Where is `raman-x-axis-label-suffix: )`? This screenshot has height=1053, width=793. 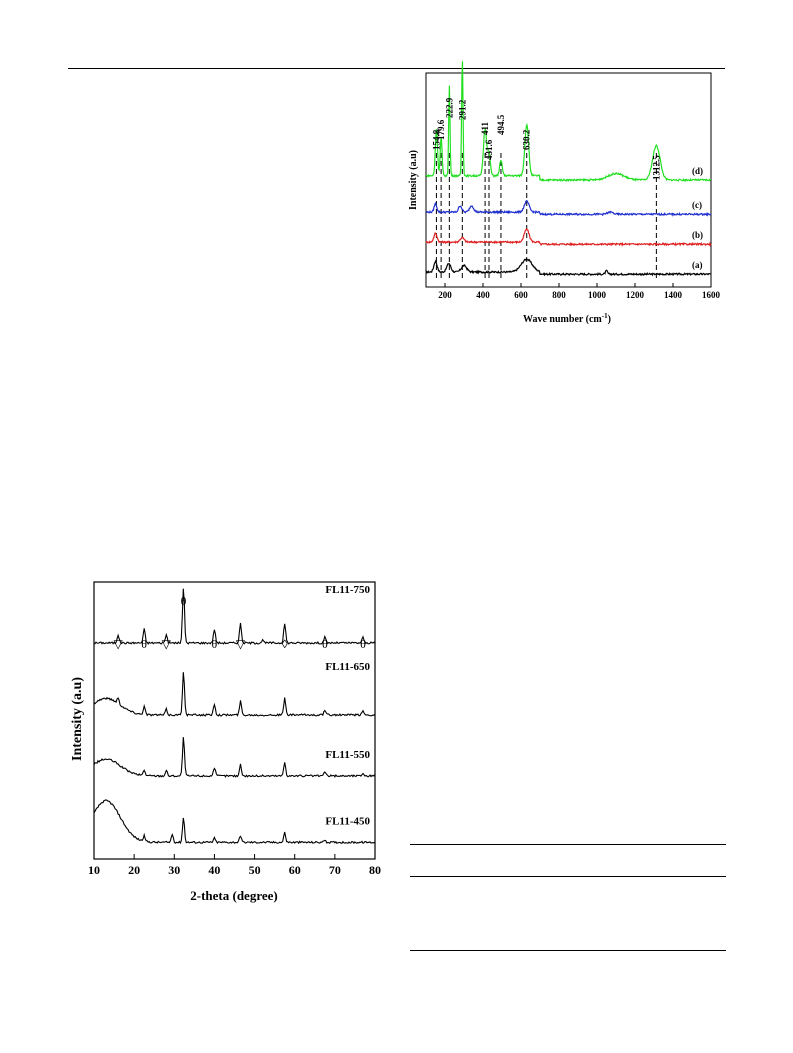
raman-x-axis-label-suffix: ) is located at coordinates (609, 319).